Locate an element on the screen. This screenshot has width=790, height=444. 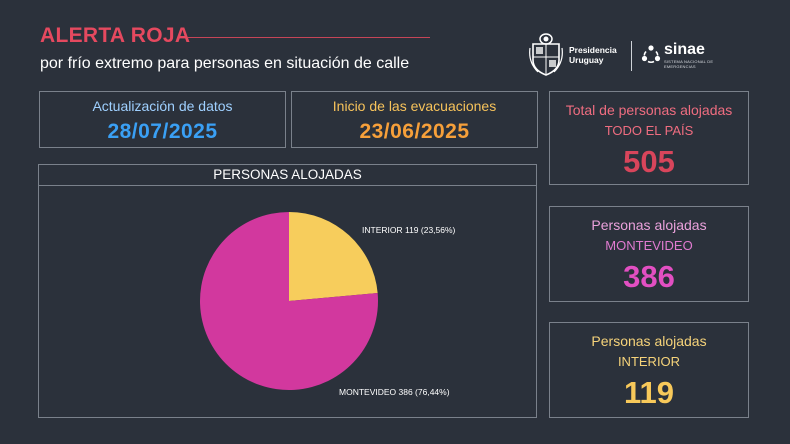
montevideo-value: 386 is located at coordinates (649, 276).